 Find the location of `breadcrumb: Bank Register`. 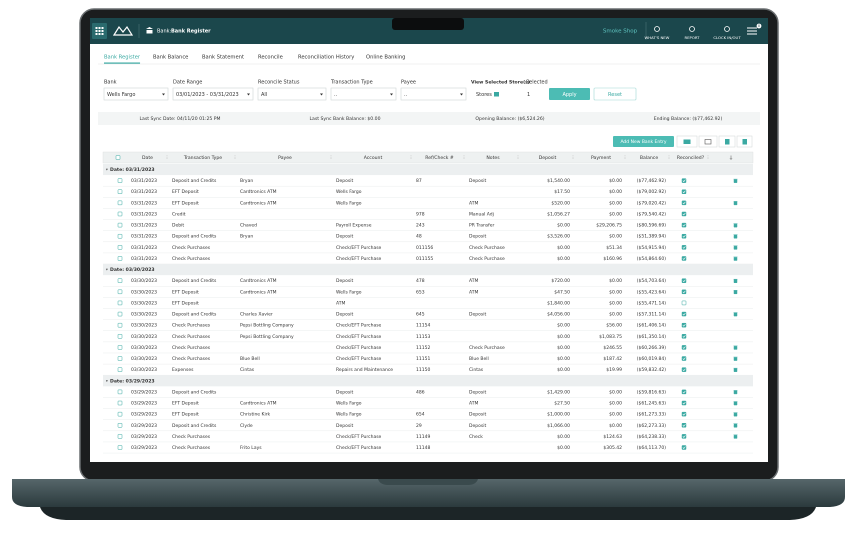

breadcrumb: Bank Register is located at coordinates (191, 32).